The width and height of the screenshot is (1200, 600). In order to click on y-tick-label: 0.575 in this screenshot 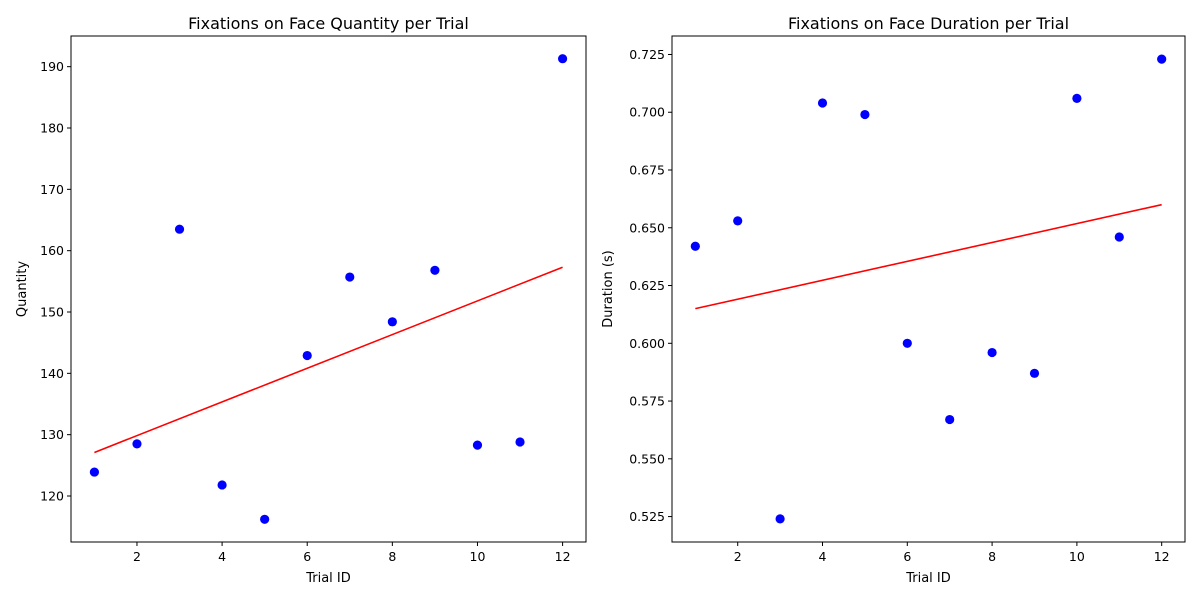, I will do `click(647, 401)`.